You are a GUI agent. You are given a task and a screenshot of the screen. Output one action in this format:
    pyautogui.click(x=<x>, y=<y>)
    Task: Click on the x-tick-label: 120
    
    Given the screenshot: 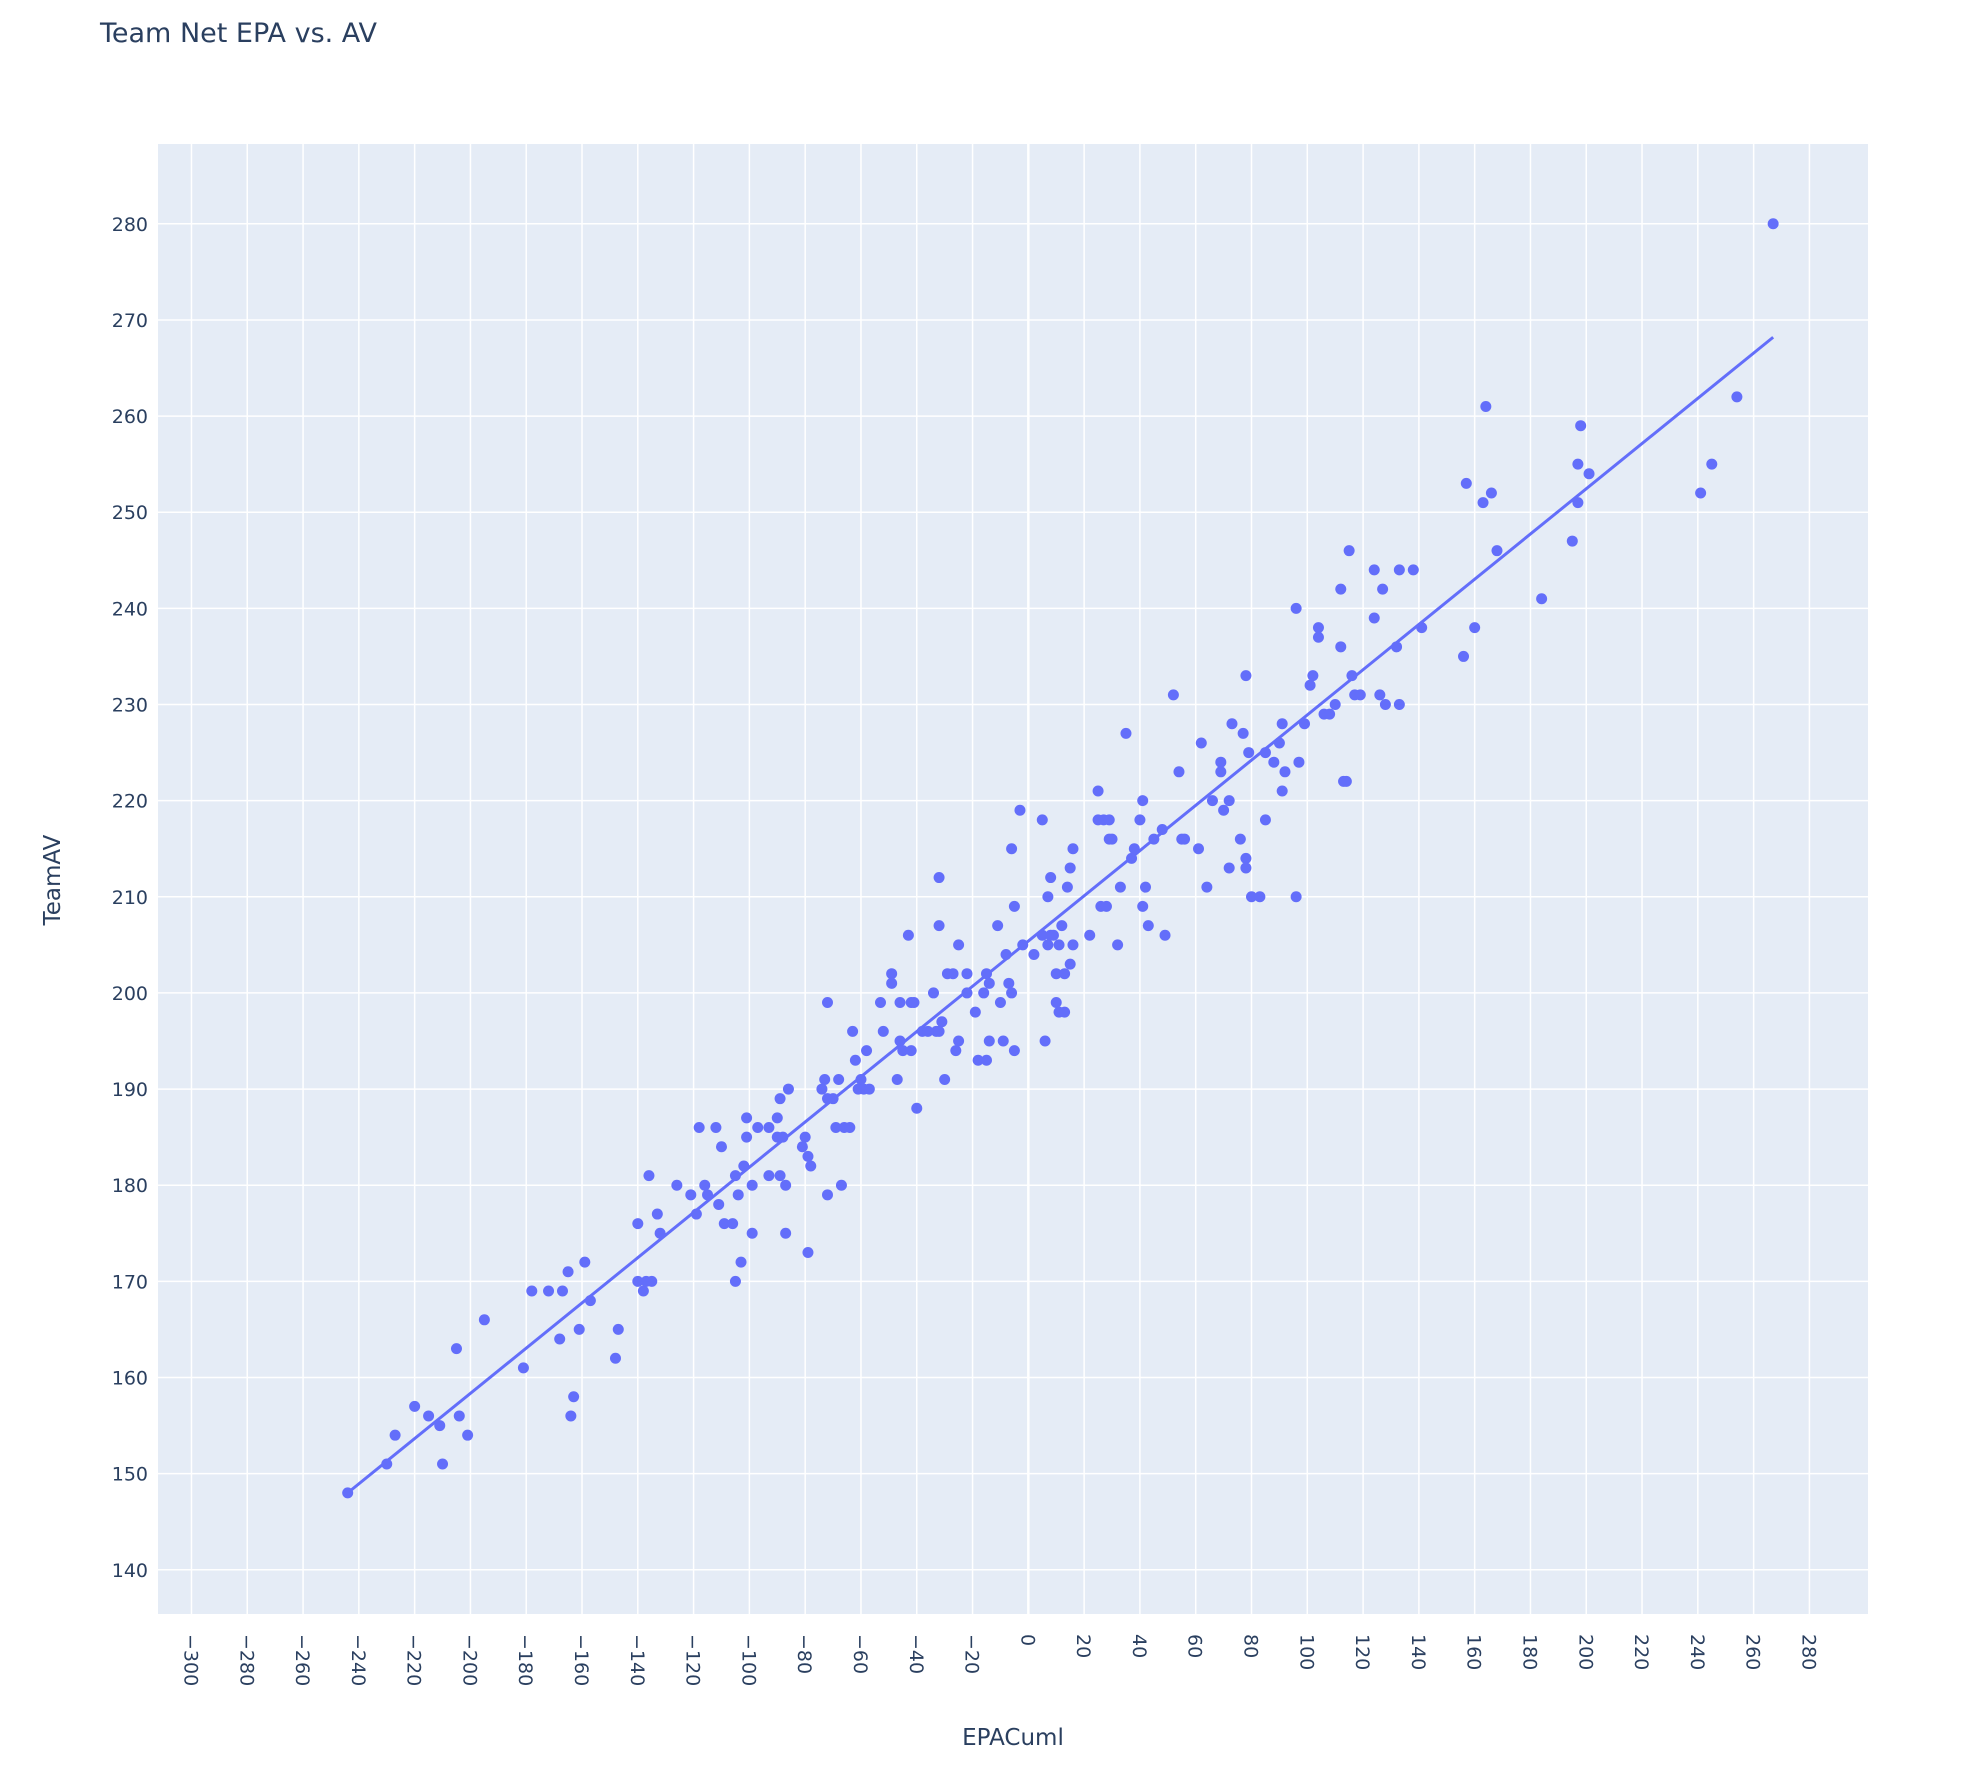 What is the action you would take?
    pyautogui.click(x=1362, y=1652)
    